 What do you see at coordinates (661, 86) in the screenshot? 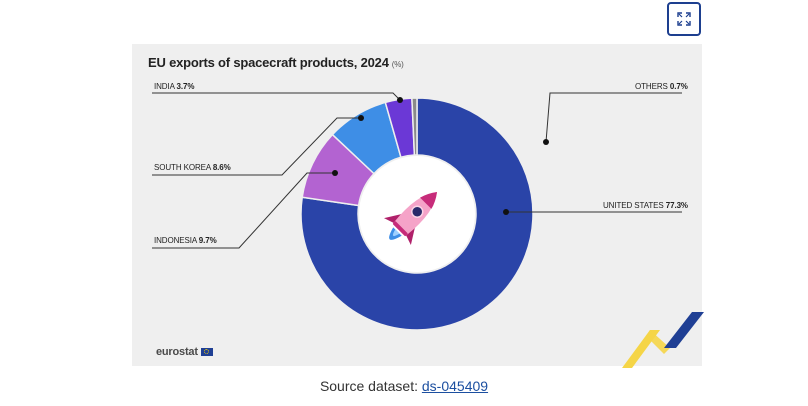
I see `label-others: OTHERS 0.7%` at bounding box center [661, 86].